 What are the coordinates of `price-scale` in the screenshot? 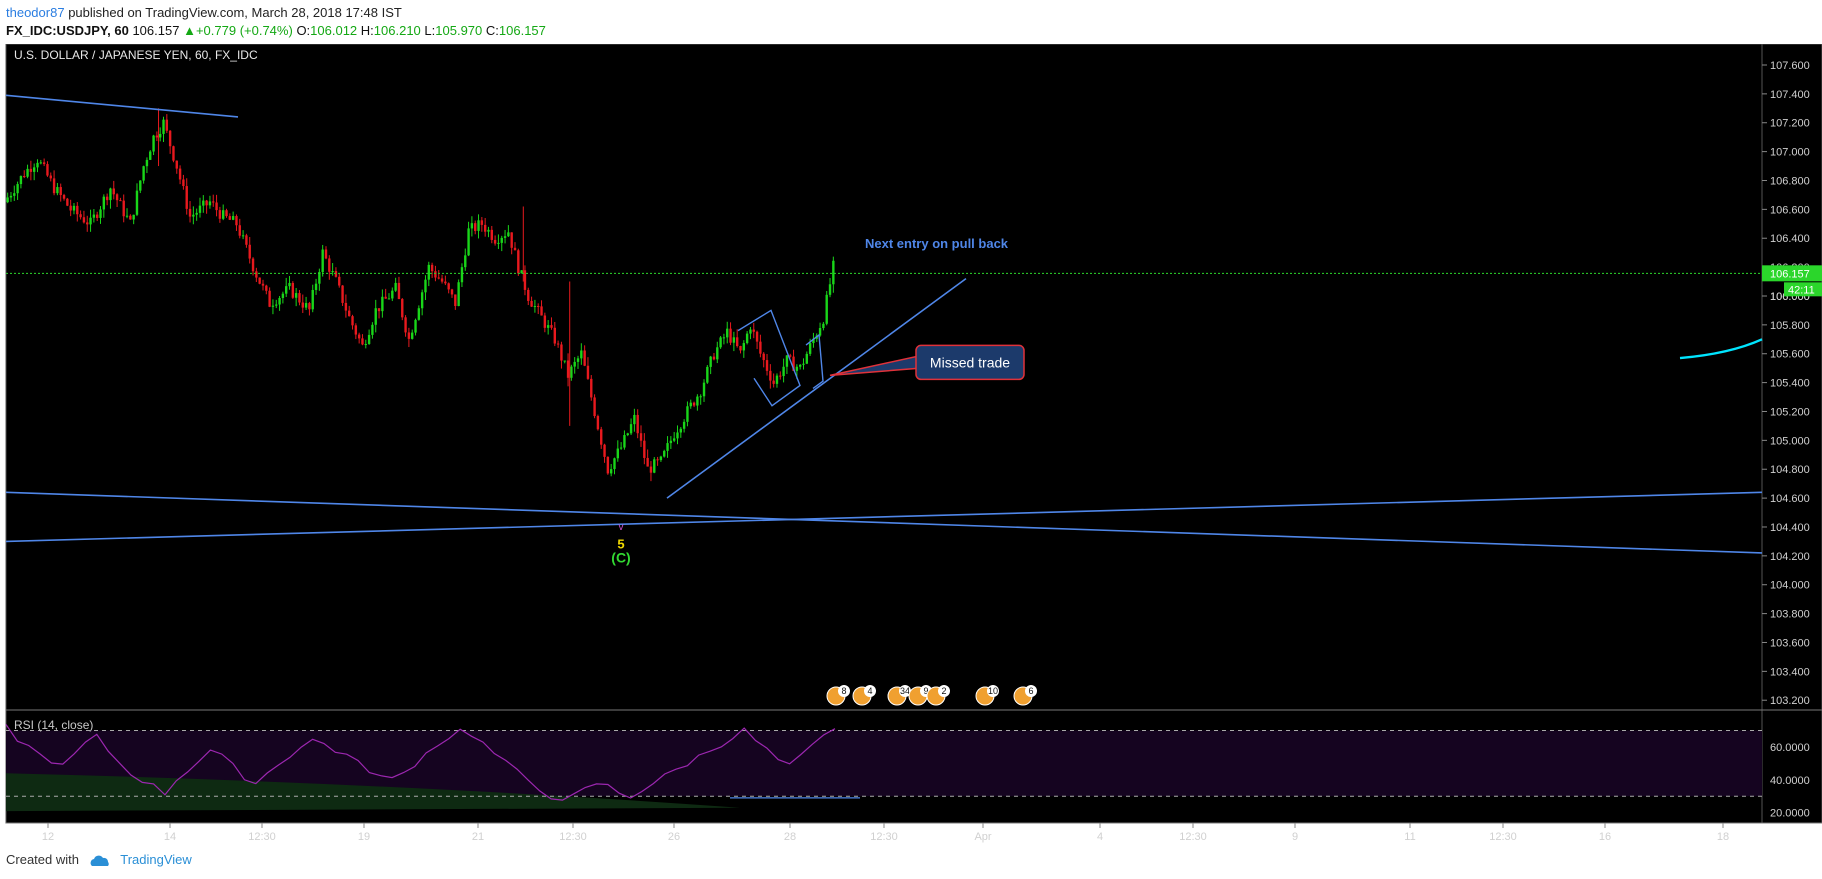 It's located at (1791, 434).